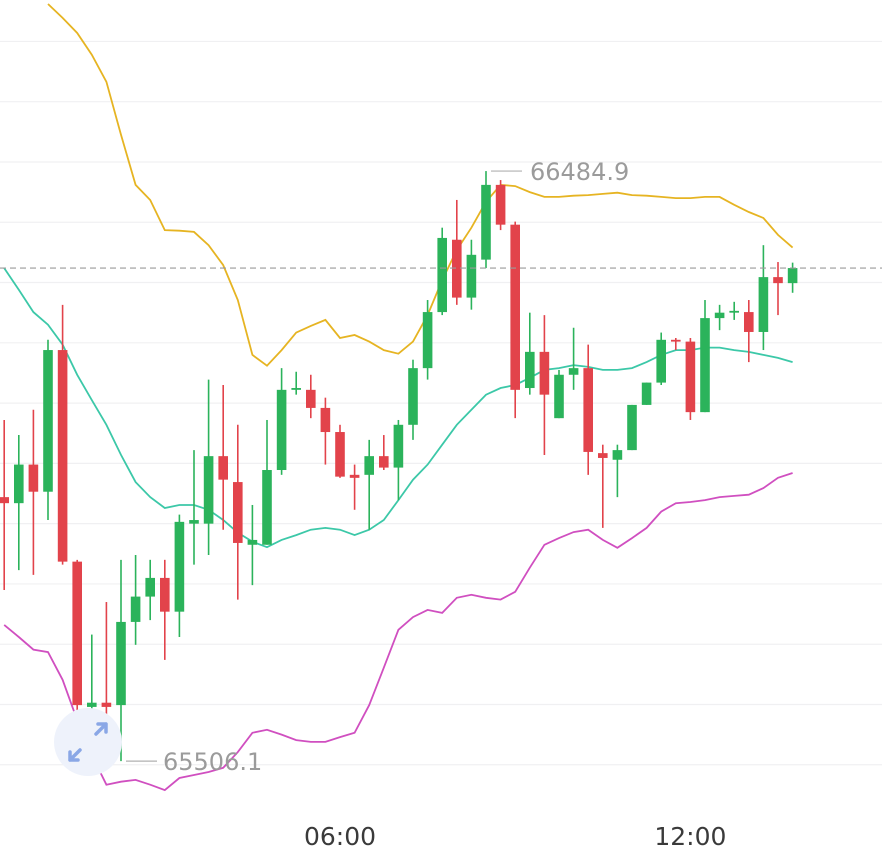 The height and width of the screenshot is (852, 882). I want to click on zoom-icon, so click(88, 742).